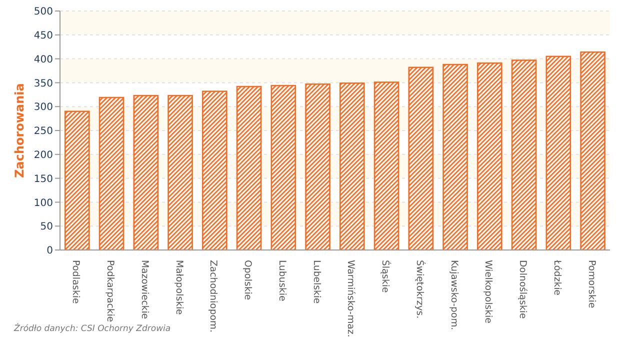 The width and height of the screenshot is (620, 337). What do you see at coordinates (454, 295) in the screenshot?
I see `x-tick-label: Kujawsko-pom.` at bounding box center [454, 295].